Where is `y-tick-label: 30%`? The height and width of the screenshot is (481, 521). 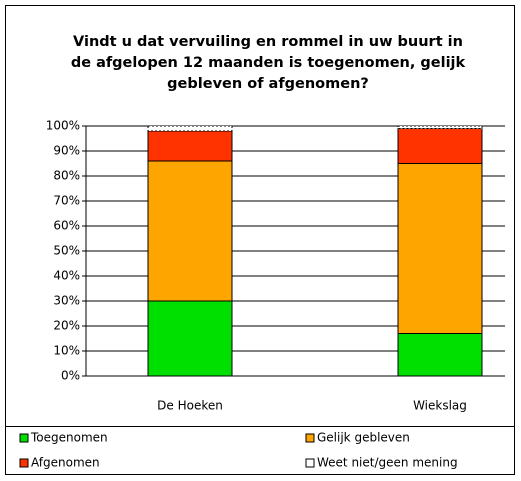 y-tick-label: 30% is located at coordinates (66, 301).